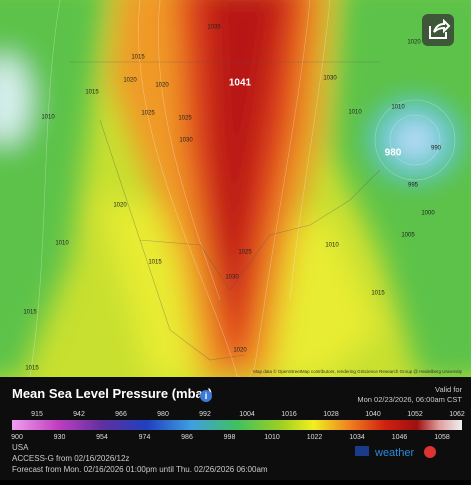  What do you see at coordinates (112, 393) in the screenshot?
I see `legend-title: Mean Sea Level Pressure (mbar)` at bounding box center [112, 393].